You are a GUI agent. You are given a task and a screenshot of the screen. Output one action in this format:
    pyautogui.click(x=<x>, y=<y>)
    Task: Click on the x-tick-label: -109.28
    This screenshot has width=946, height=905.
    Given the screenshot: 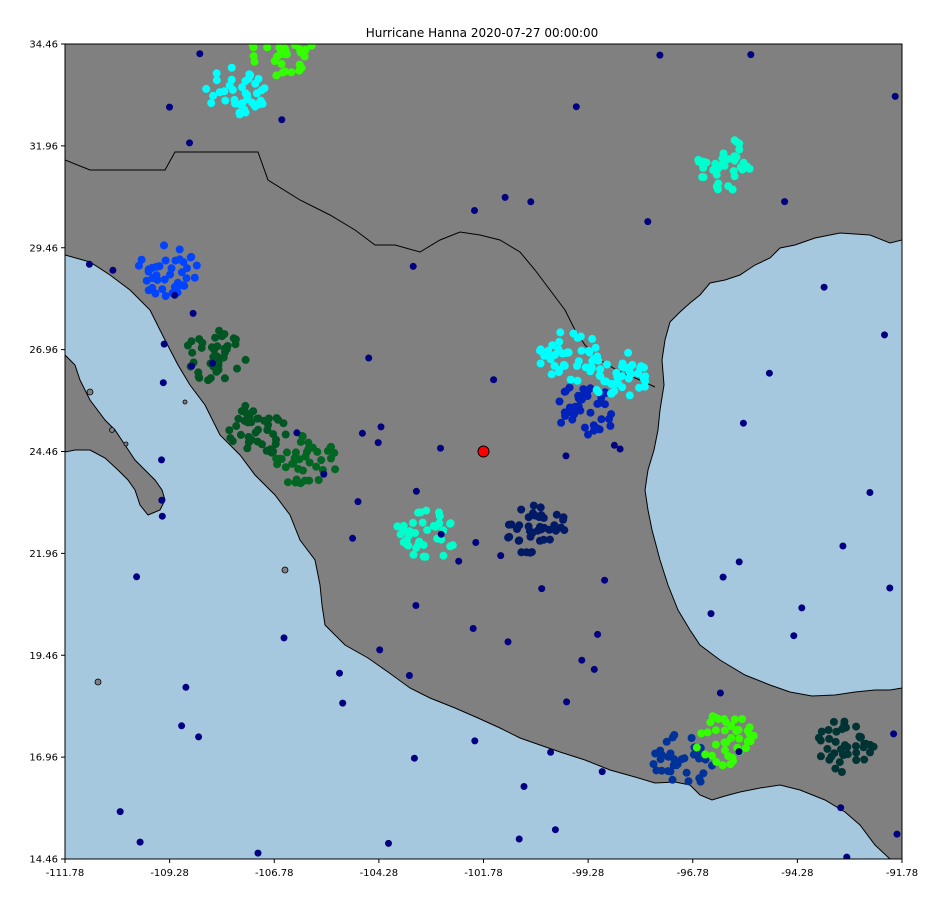 What is the action you would take?
    pyautogui.click(x=169, y=873)
    